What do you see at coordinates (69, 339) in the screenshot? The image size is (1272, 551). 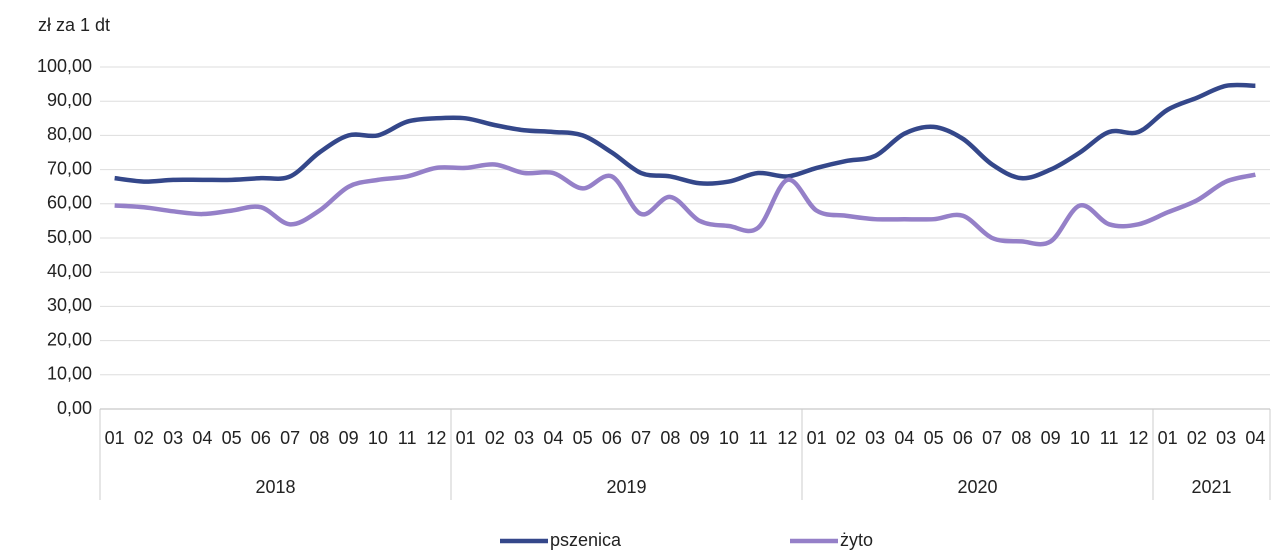 I see `y-tick-label: 20,00` at bounding box center [69, 339].